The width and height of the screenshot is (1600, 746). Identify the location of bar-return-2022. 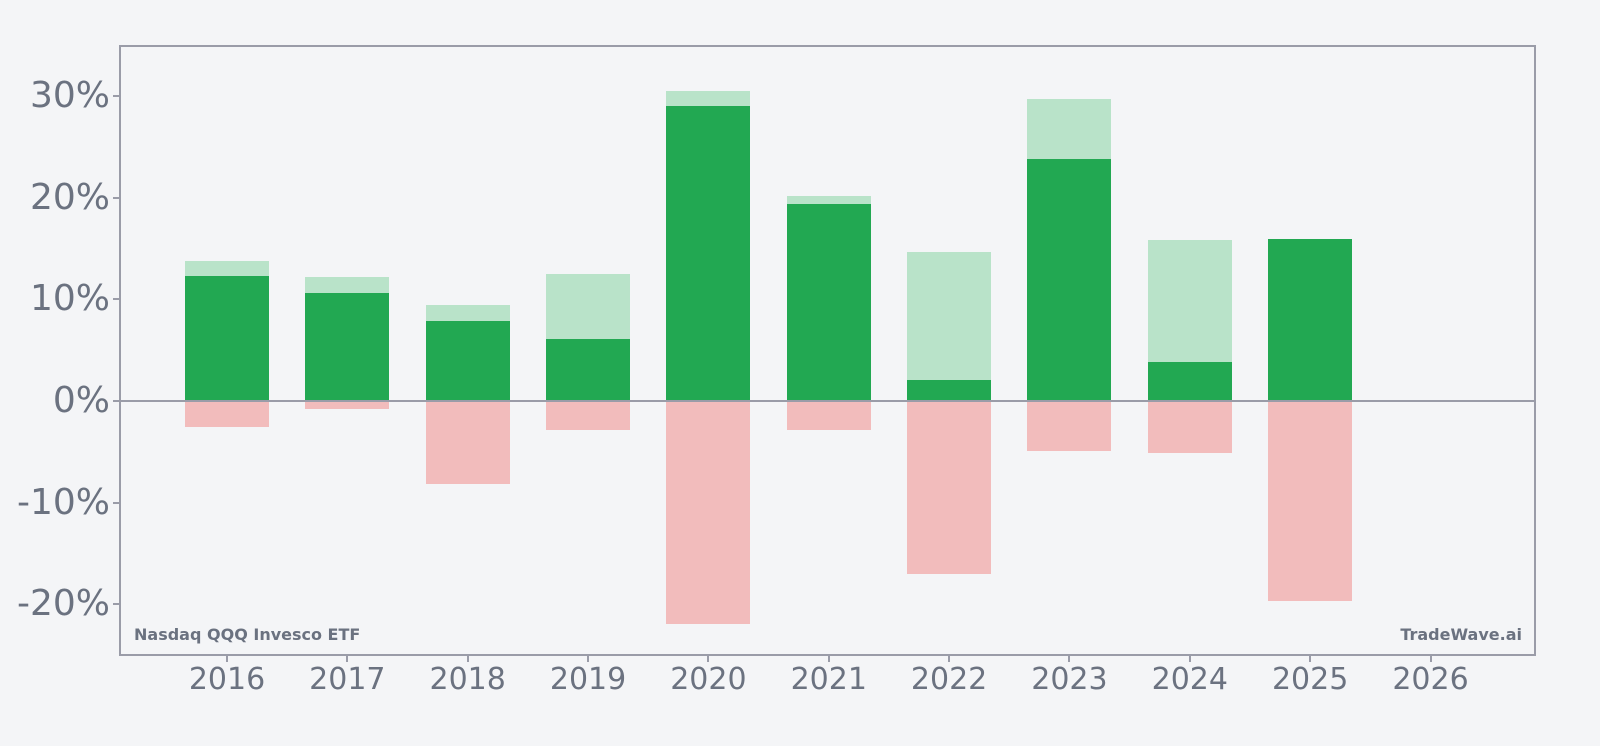
(949, 390).